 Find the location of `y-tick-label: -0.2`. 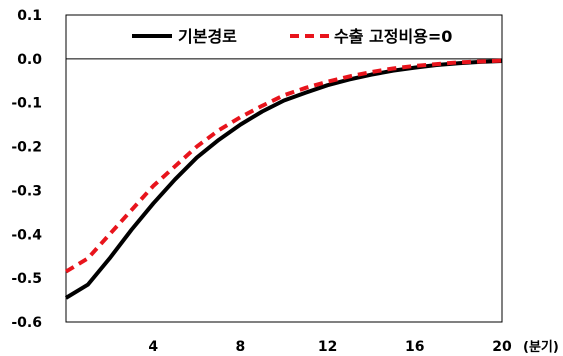

y-tick-label: -0.2 is located at coordinates (26, 148).